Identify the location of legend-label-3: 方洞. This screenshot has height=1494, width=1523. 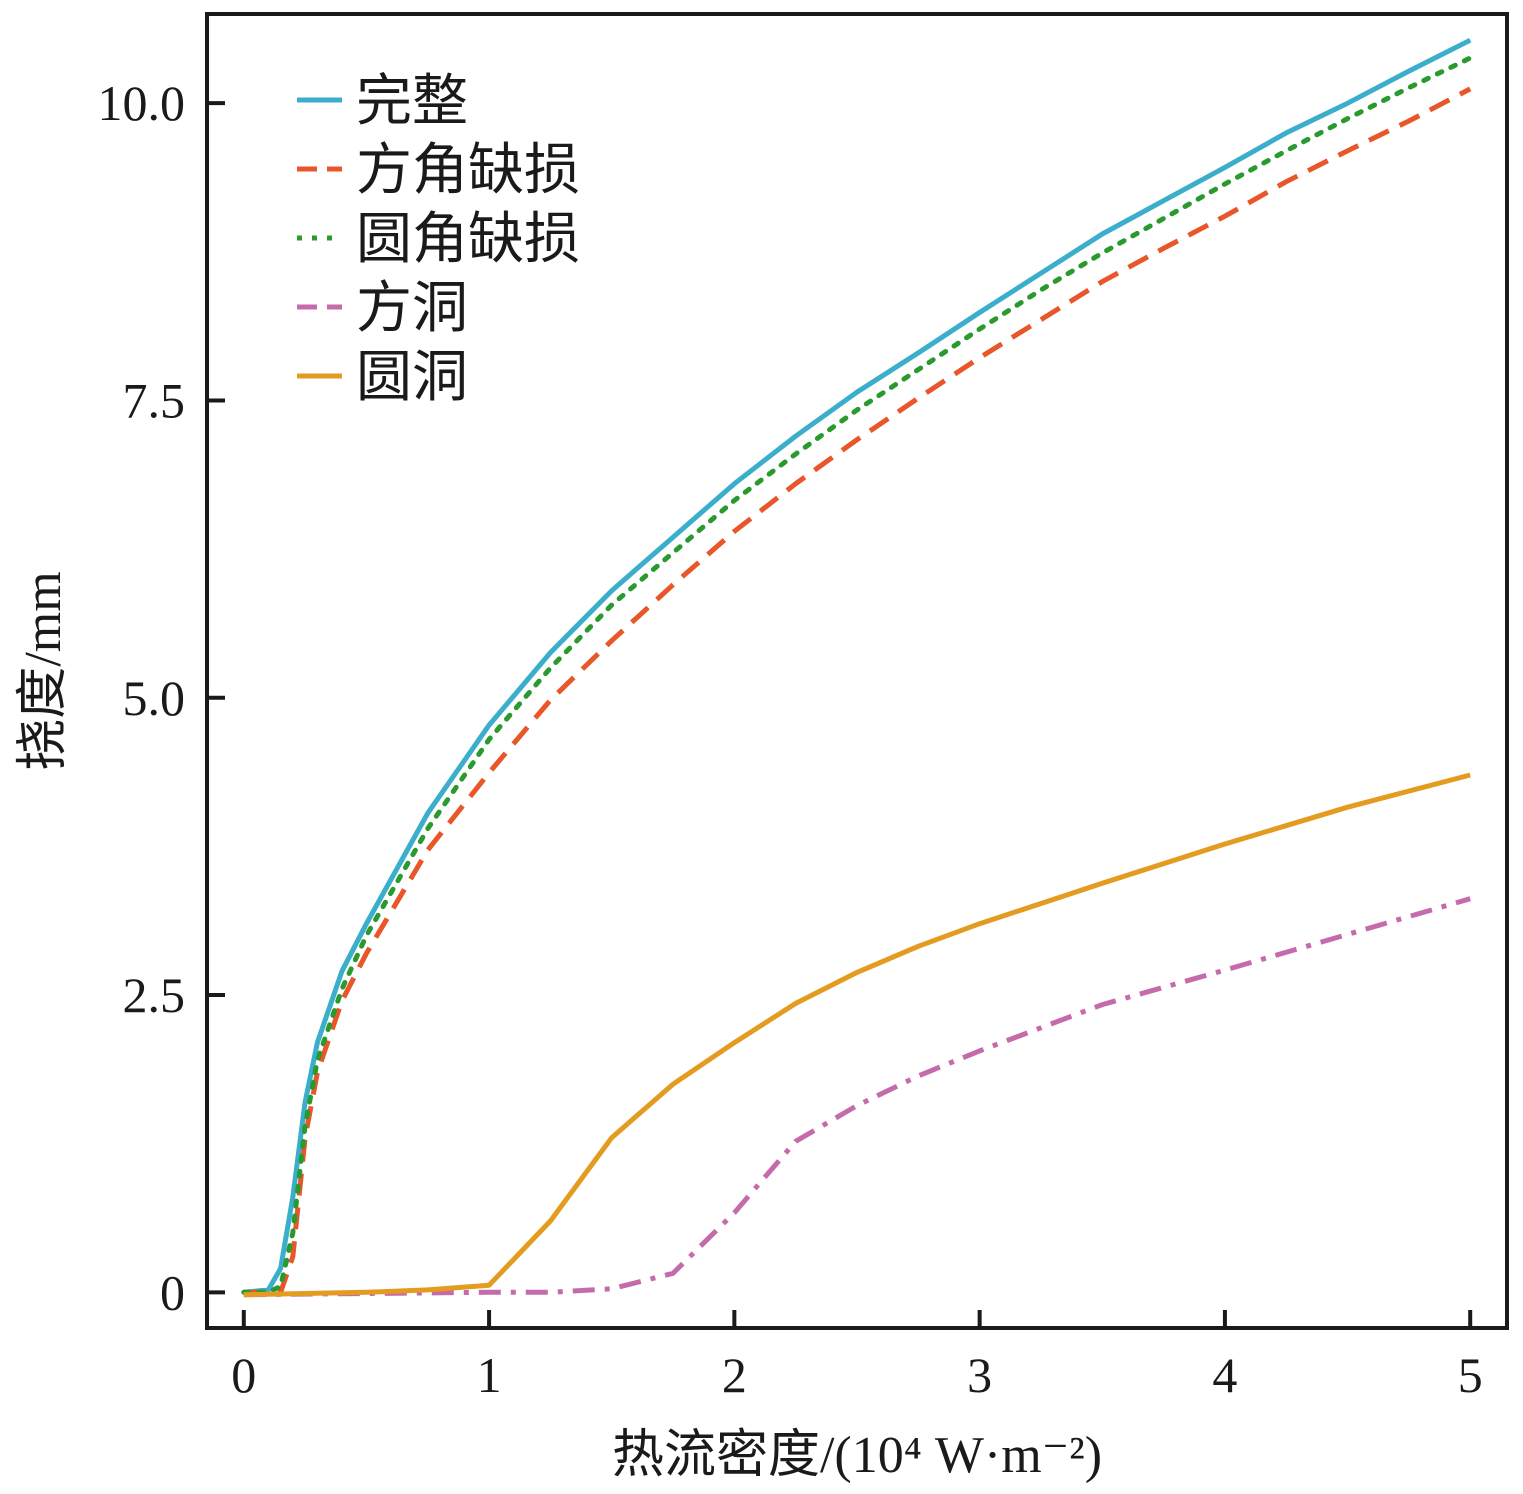
(412, 309).